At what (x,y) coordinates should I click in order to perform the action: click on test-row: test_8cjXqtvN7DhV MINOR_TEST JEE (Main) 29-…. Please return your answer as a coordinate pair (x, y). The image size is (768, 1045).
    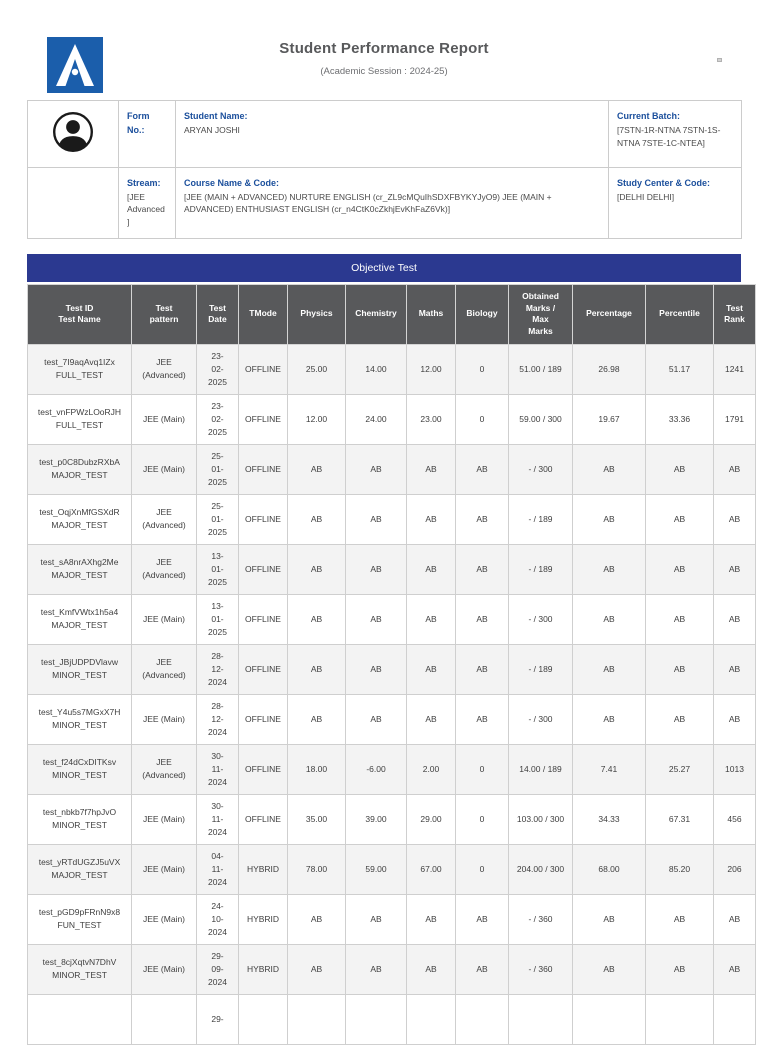
    Looking at the image, I should click on (391, 969).